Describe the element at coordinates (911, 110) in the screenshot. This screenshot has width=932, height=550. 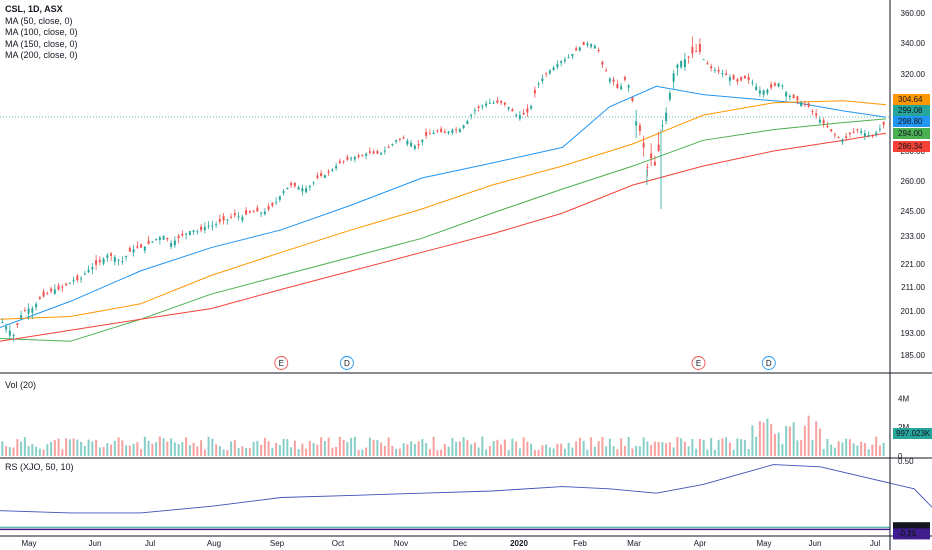
I see `price-badge` at that location.